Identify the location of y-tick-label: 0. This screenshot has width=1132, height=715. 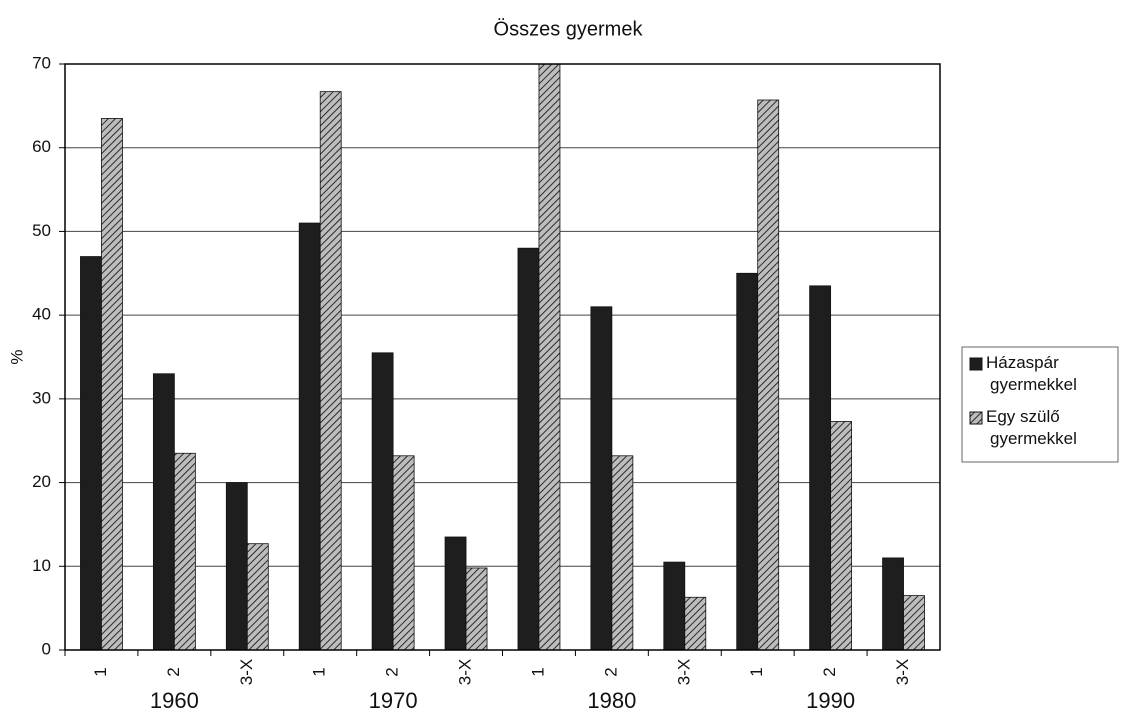
(46, 648).